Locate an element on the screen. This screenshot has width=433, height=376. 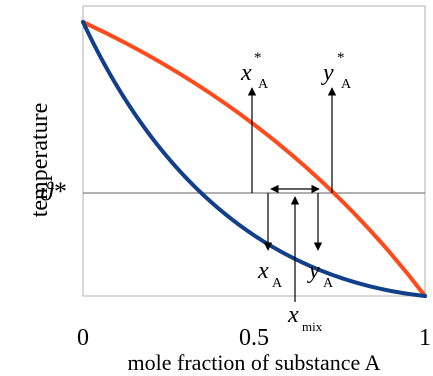
x-tick-0: 0 is located at coordinates (83, 338).